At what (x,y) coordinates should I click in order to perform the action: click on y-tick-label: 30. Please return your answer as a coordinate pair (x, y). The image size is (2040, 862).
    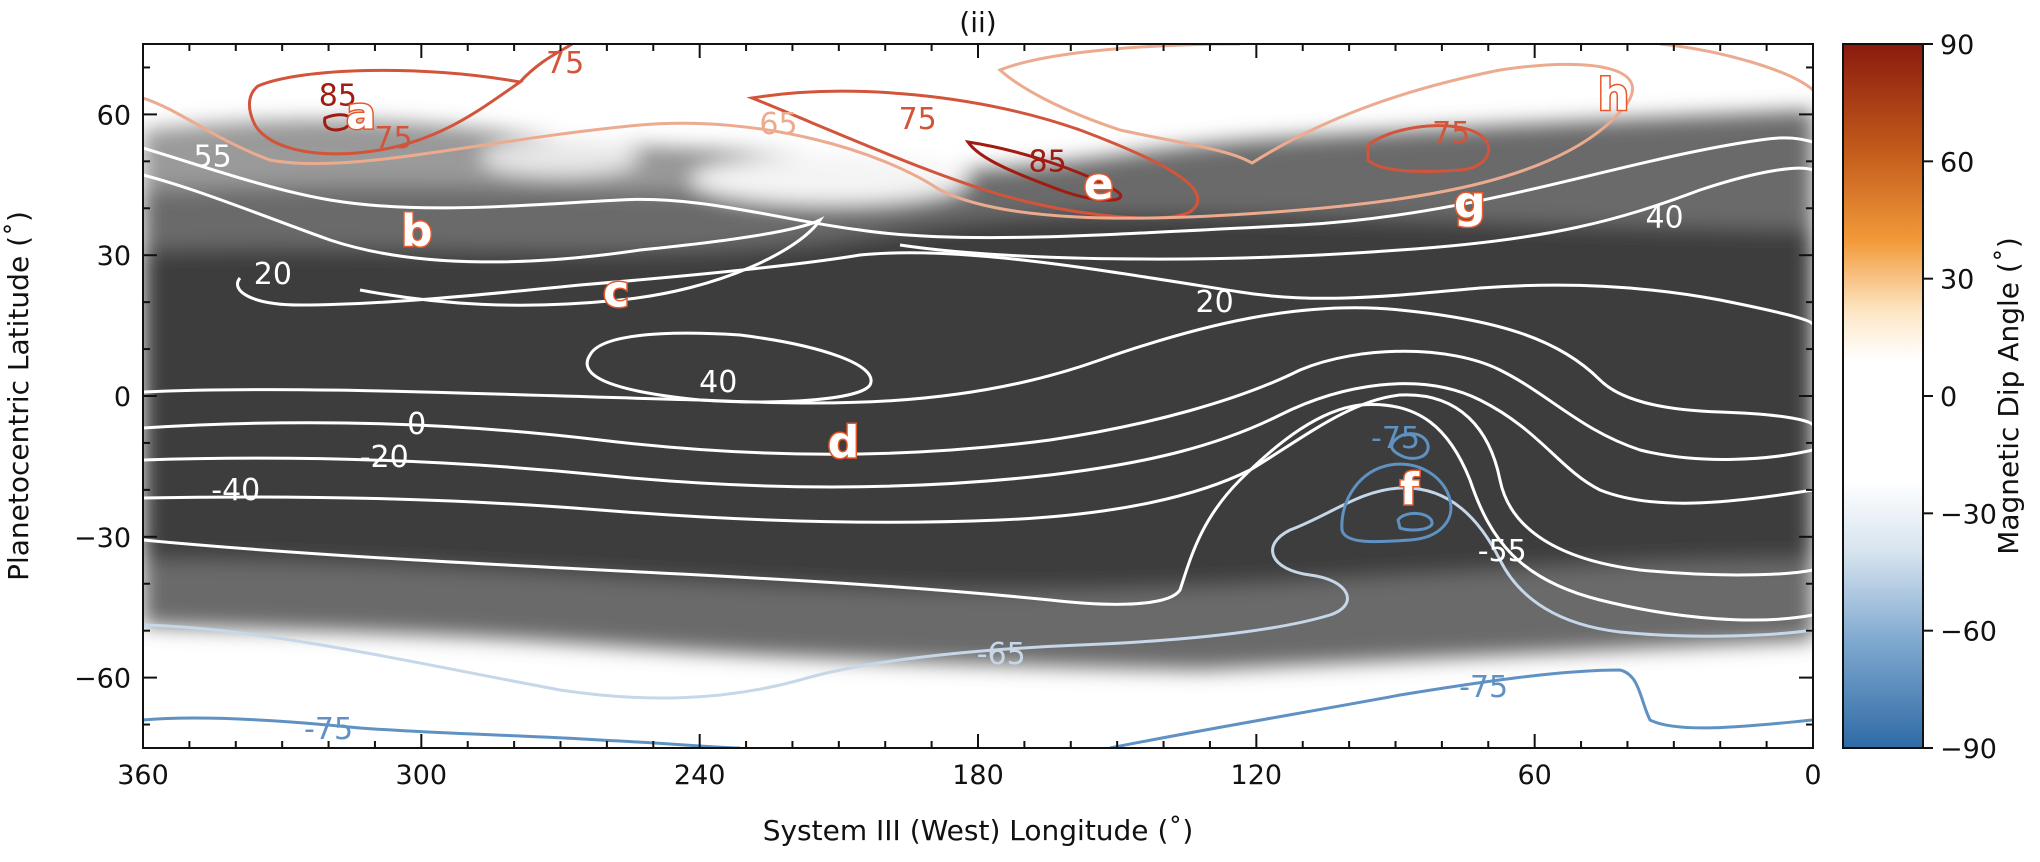
    Looking at the image, I should click on (114, 256).